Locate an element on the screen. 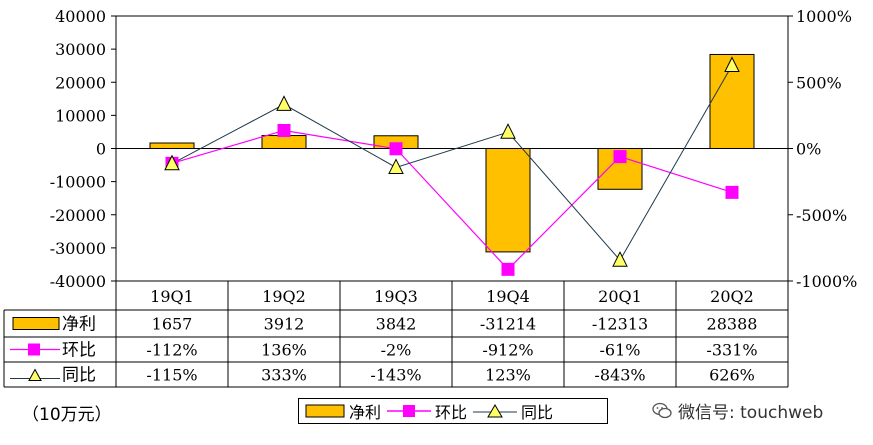  category-label: 19Q1 is located at coordinates (172, 296).